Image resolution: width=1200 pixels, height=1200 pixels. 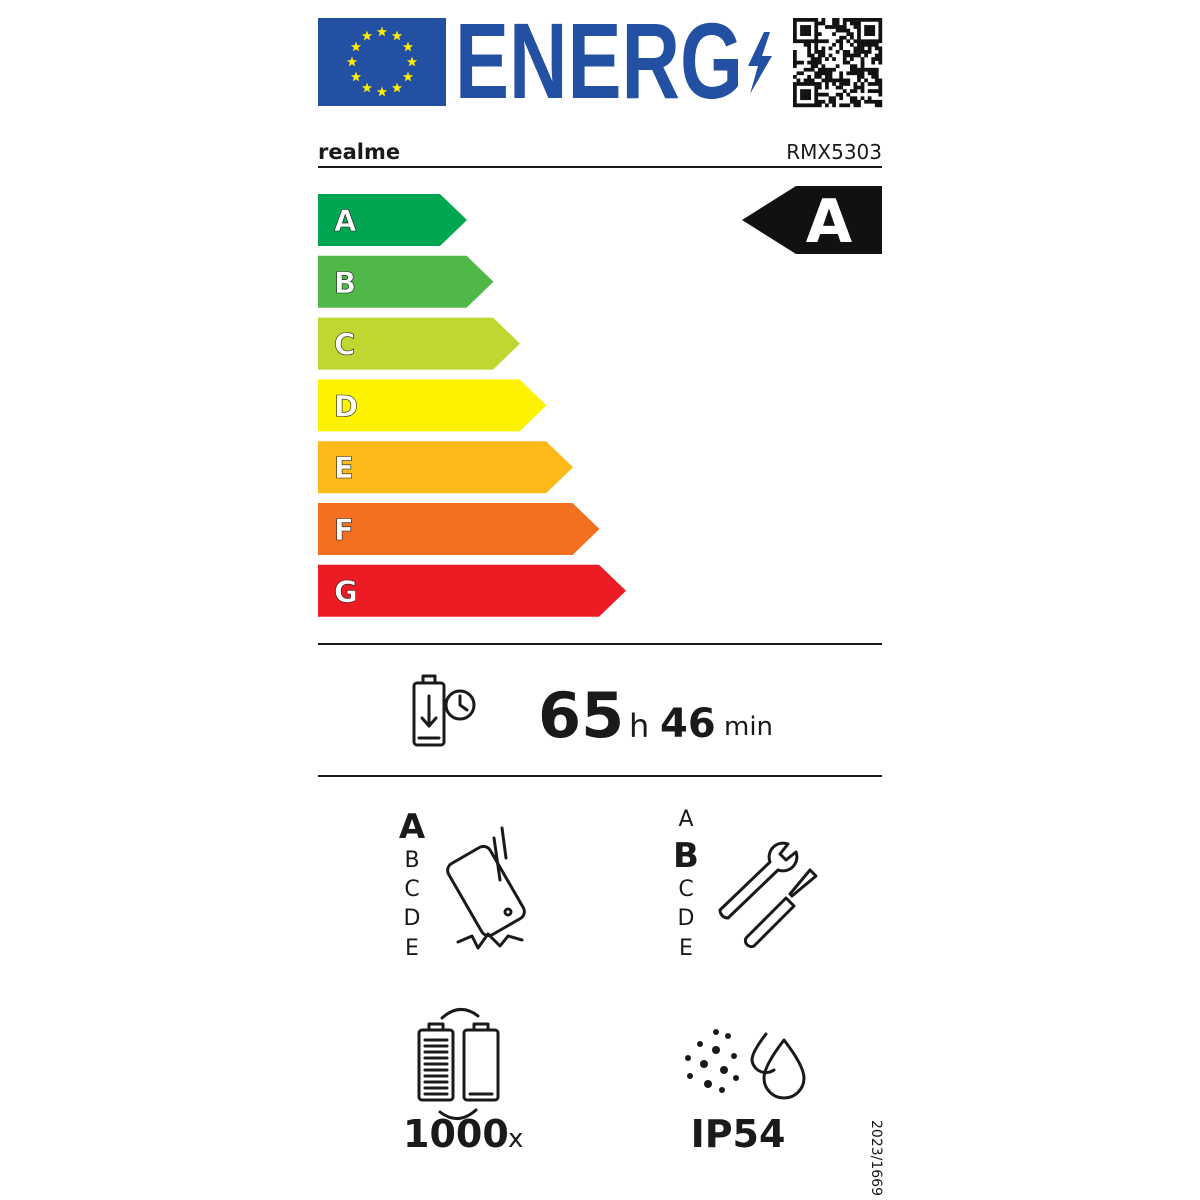 I want to click on scale-letter: D, so click(x=686, y=918).